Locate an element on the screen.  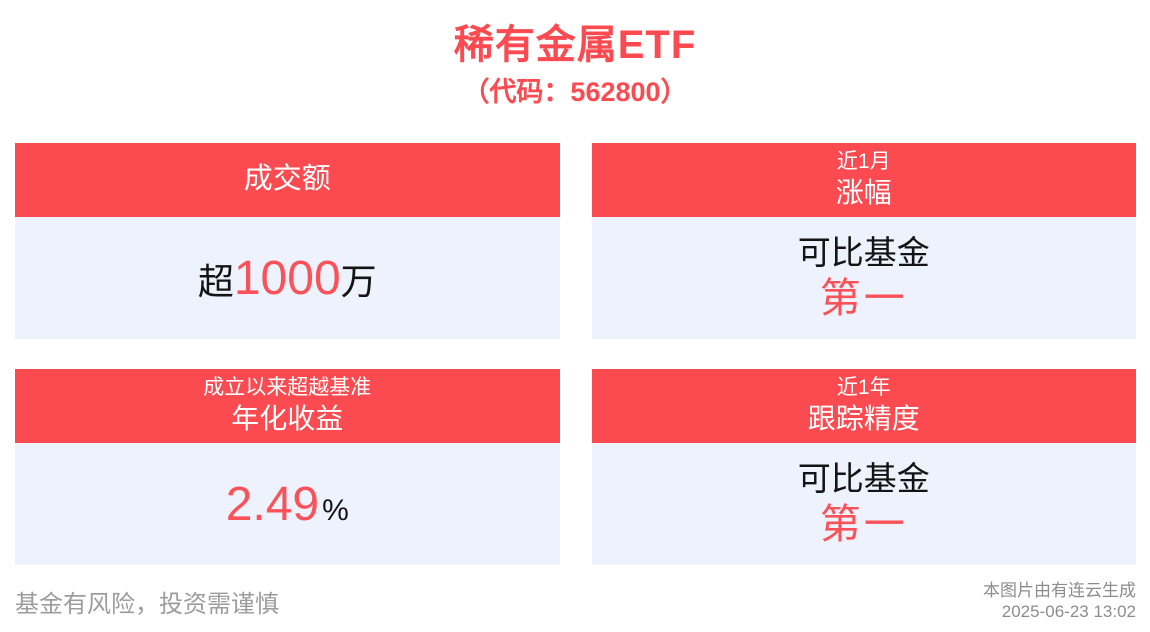
card-turnover: 成交额 超 1000 万 is located at coordinates (287, 241).